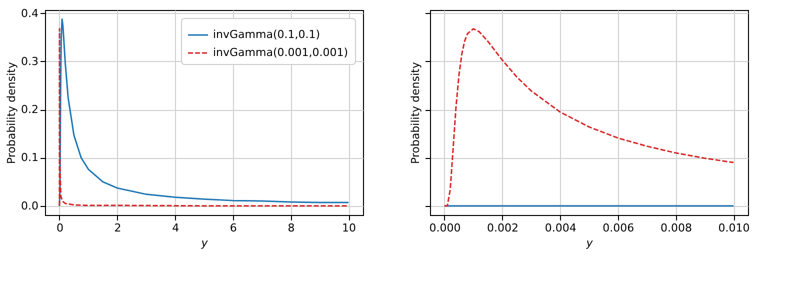  What do you see at coordinates (29, 157) in the screenshot?
I see `y-tick-label: 0.1` at bounding box center [29, 157].